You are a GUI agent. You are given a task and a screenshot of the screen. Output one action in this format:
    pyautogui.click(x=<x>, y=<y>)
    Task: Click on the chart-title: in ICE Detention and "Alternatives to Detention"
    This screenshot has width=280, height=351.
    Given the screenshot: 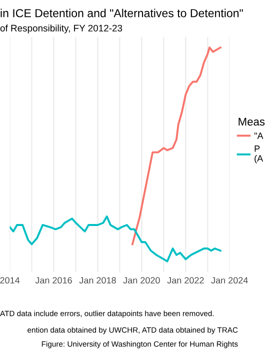 What is the action you would take?
    pyautogui.click(x=121, y=13)
    